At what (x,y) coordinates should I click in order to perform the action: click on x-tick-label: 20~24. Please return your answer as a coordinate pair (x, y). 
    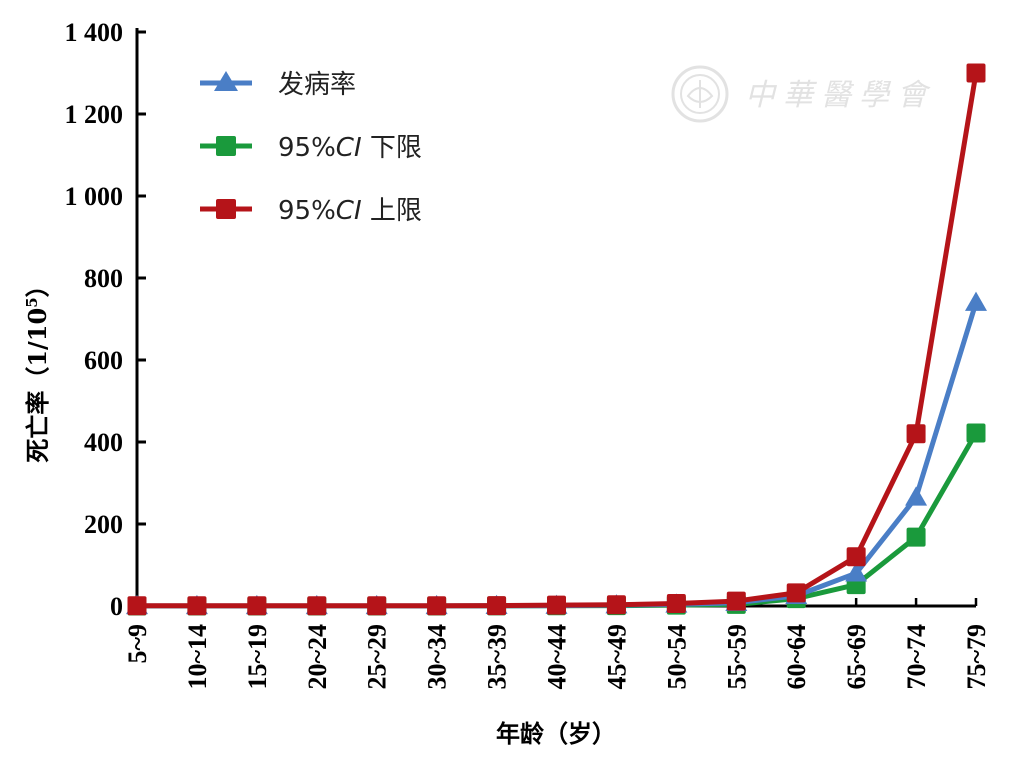
    Looking at the image, I should click on (317, 657).